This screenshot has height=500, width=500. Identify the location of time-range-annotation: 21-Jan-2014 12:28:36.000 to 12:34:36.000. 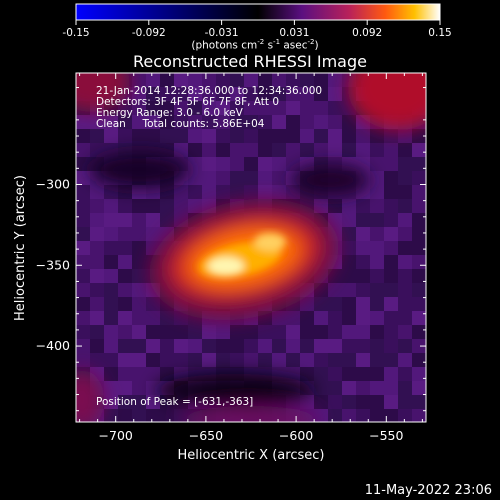
(209, 91).